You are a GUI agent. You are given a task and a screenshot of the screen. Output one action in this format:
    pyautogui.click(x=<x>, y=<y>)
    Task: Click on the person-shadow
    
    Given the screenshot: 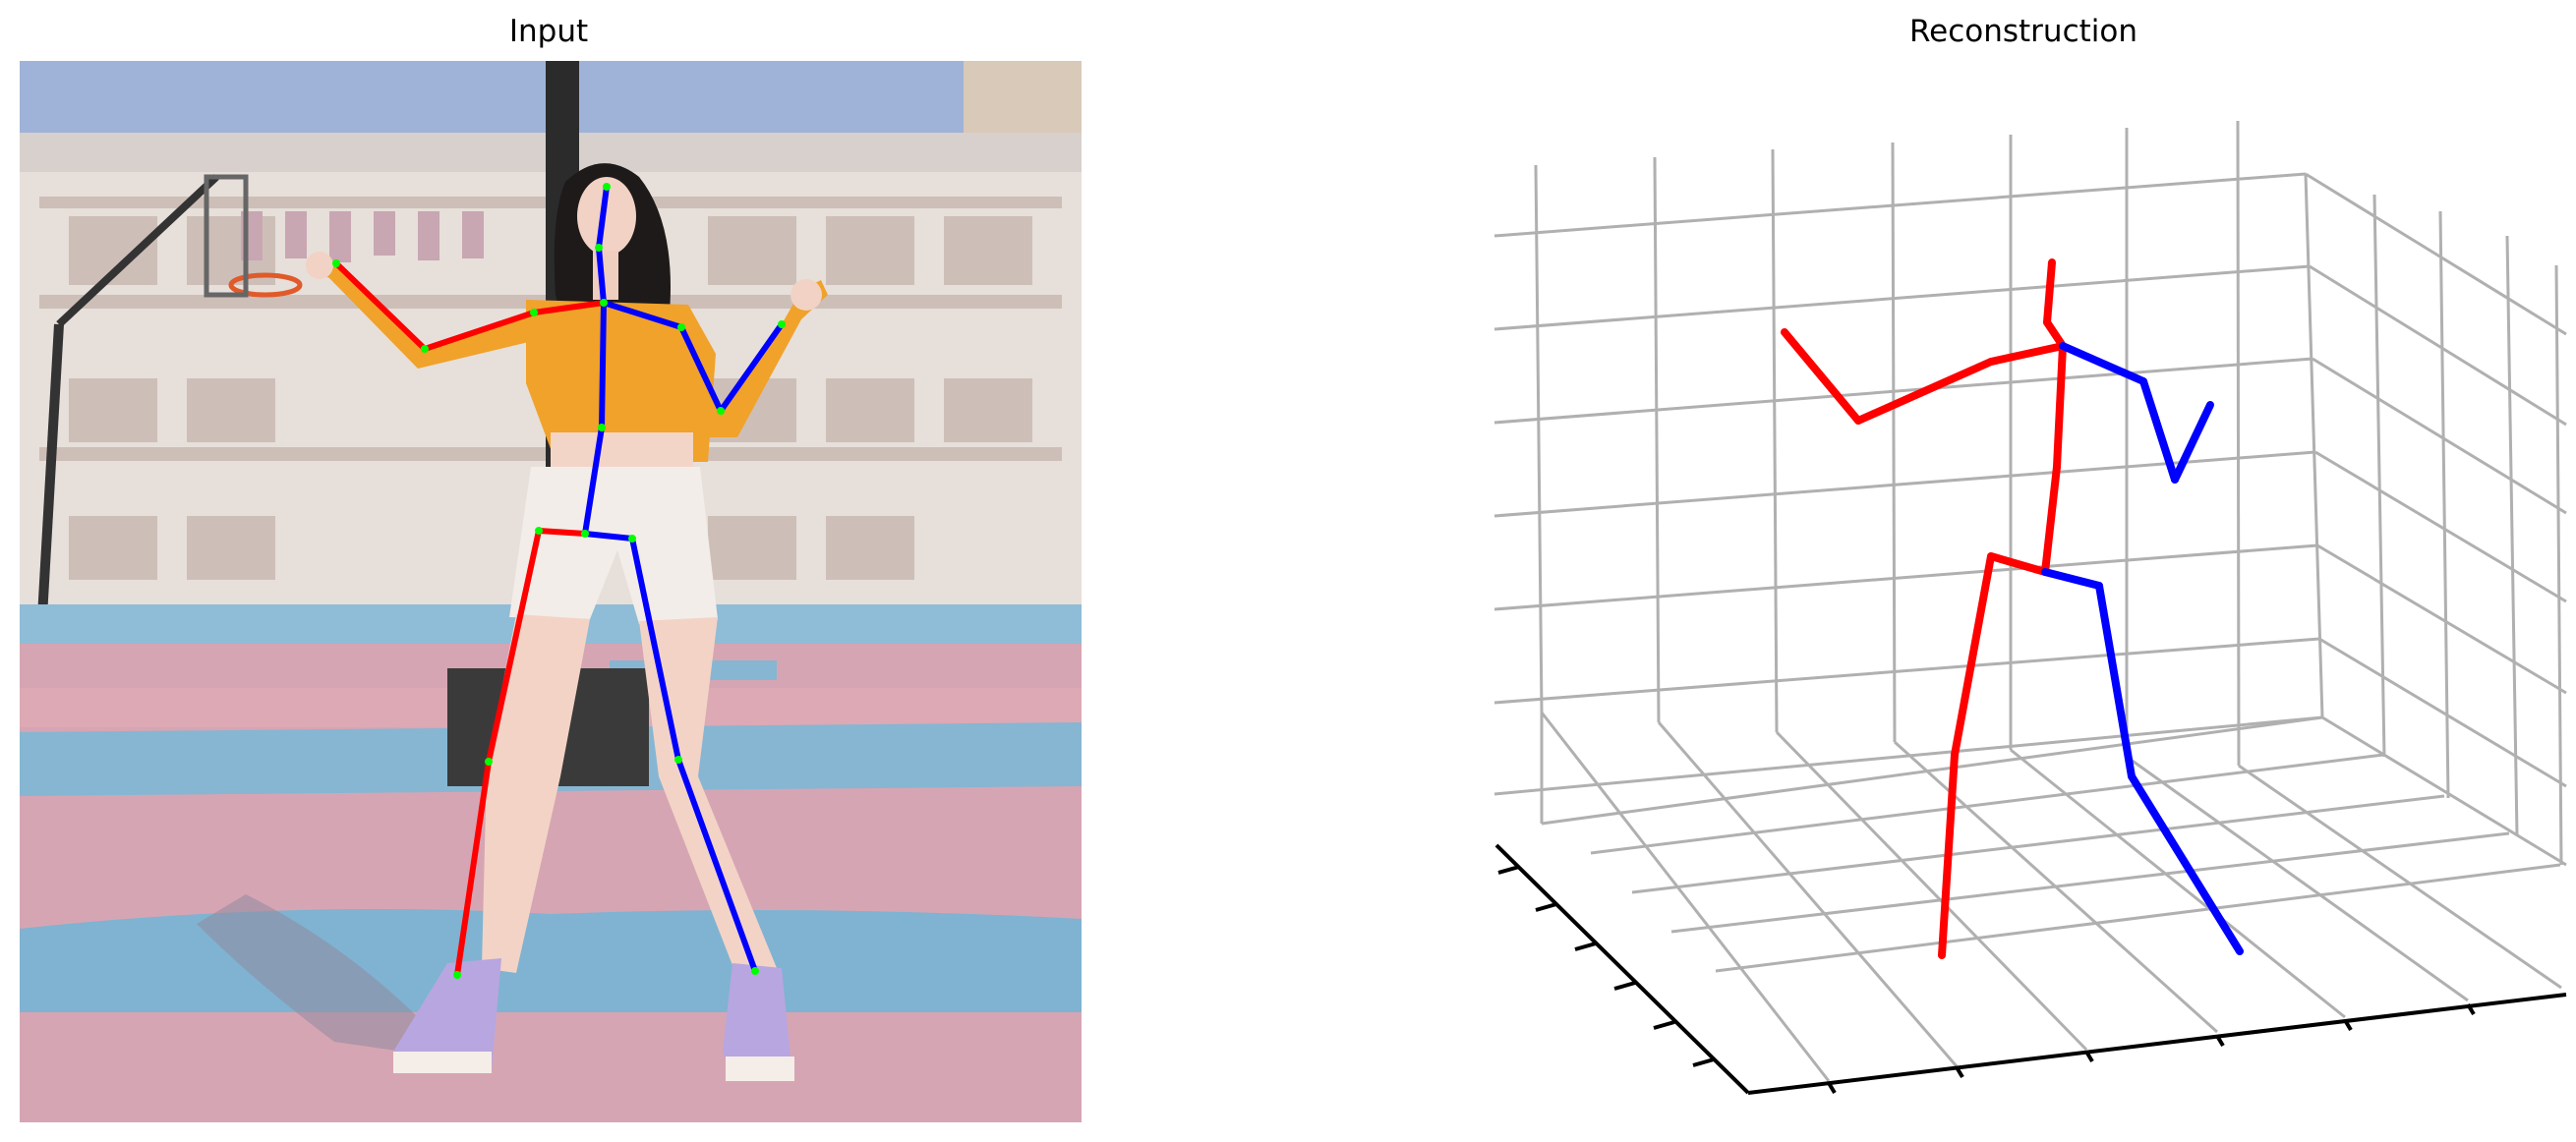 What is the action you would take?
    pyautogui.click(x=334, y=978)
    